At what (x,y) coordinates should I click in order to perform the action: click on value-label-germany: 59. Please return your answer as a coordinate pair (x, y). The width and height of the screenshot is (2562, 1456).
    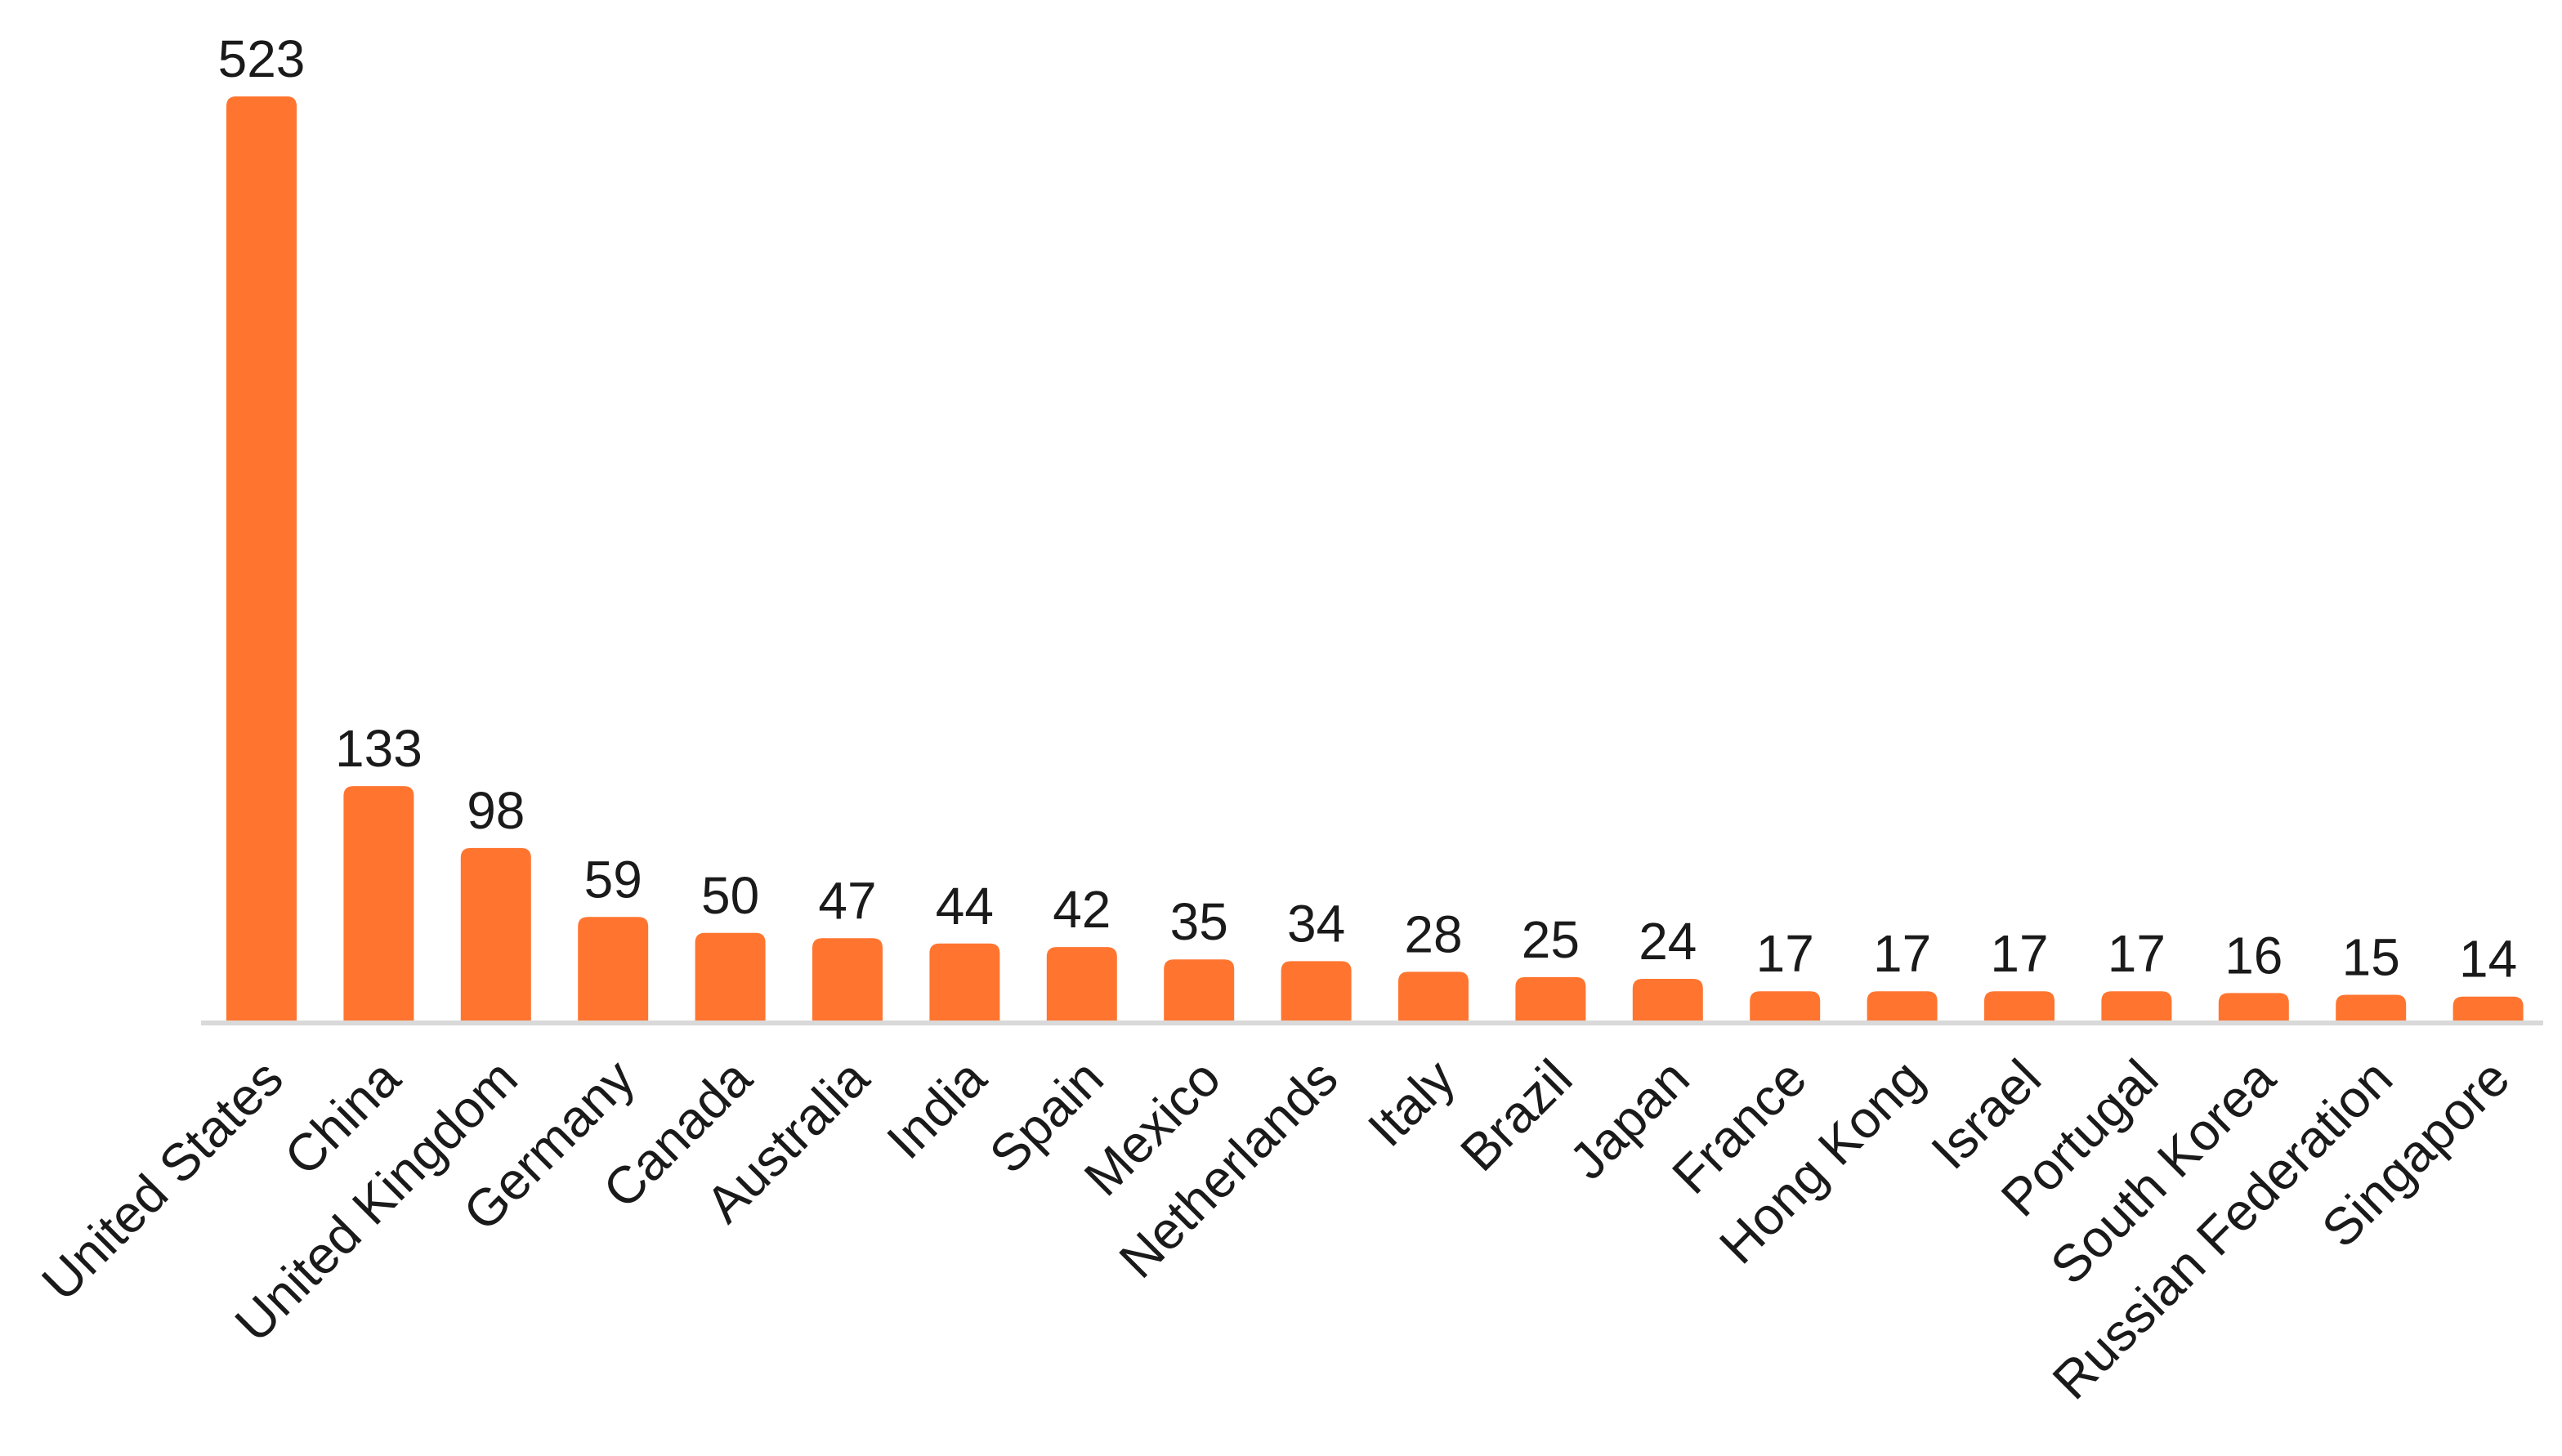
    Looking at the image, I should click on (613, 879).